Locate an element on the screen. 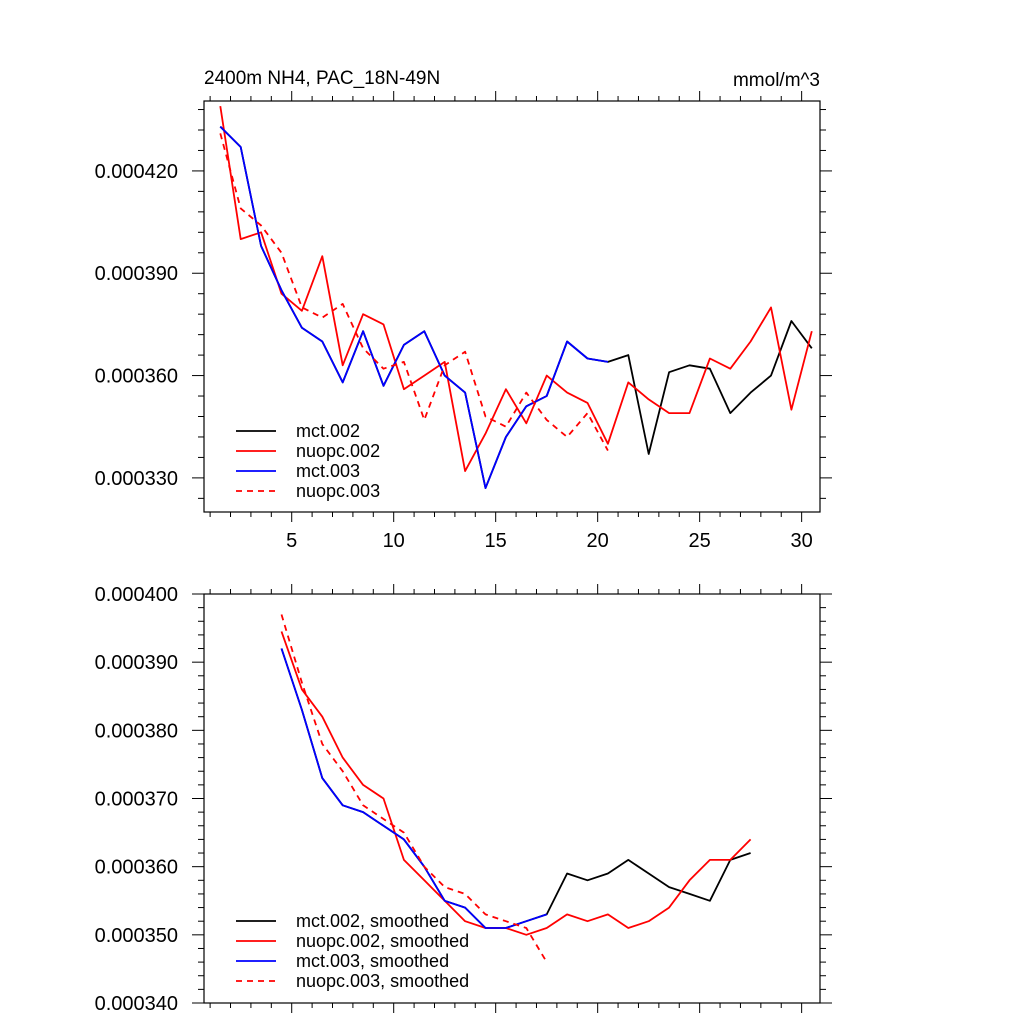 The image size is (1024, 1024). x-tick-label: 20 is located at coordinates (598, 541).